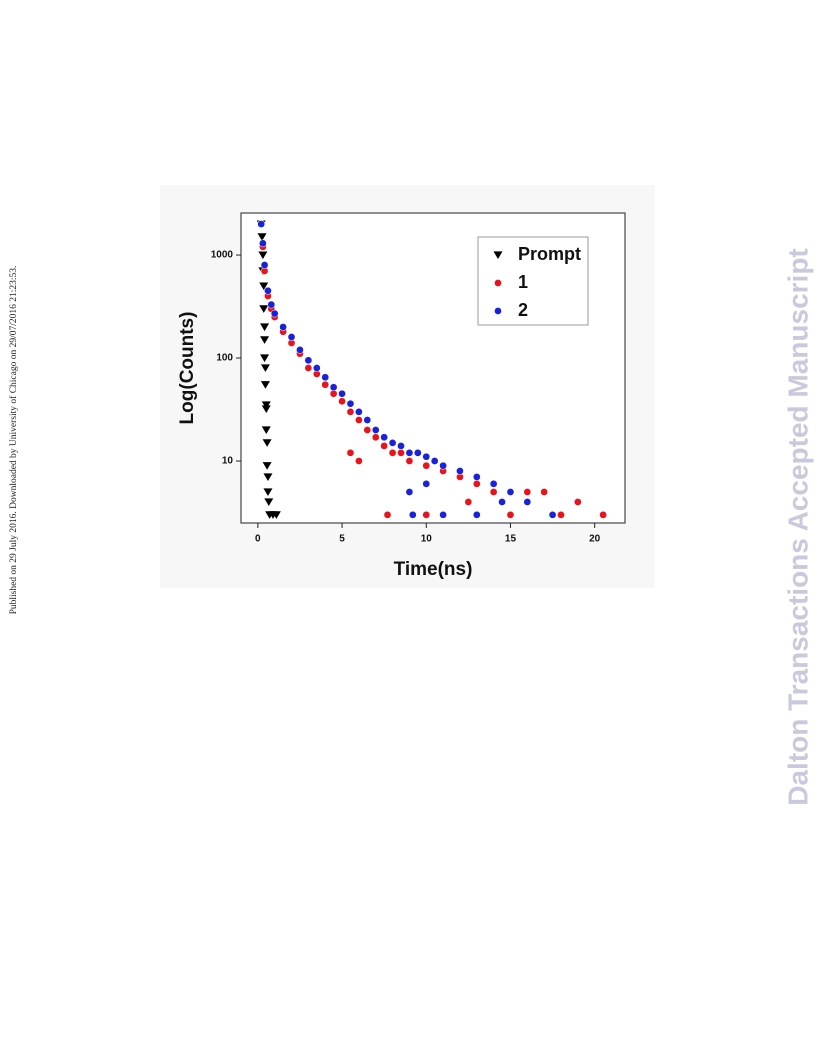 This screenshot has height=1056, width=816. I want to click on legend-label: Prompt, so click(549, 254).